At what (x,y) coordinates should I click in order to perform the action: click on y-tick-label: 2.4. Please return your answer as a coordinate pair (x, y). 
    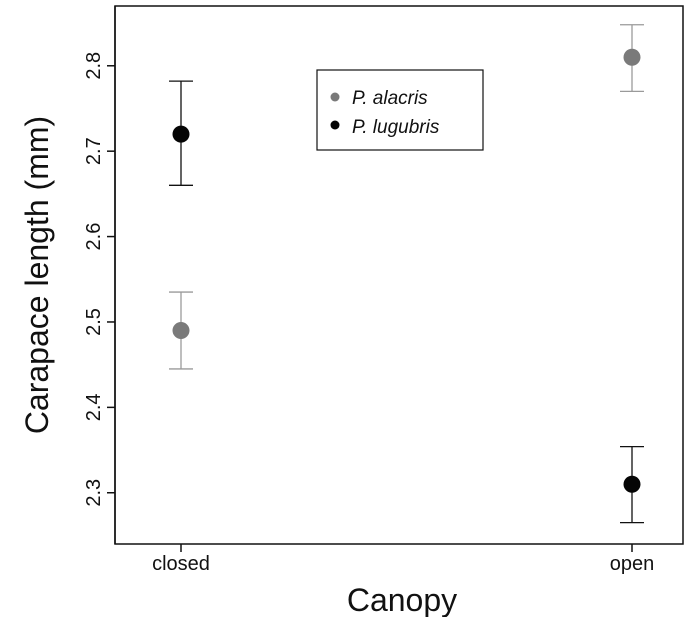
    Looking at the image, I should click on (94, 407).